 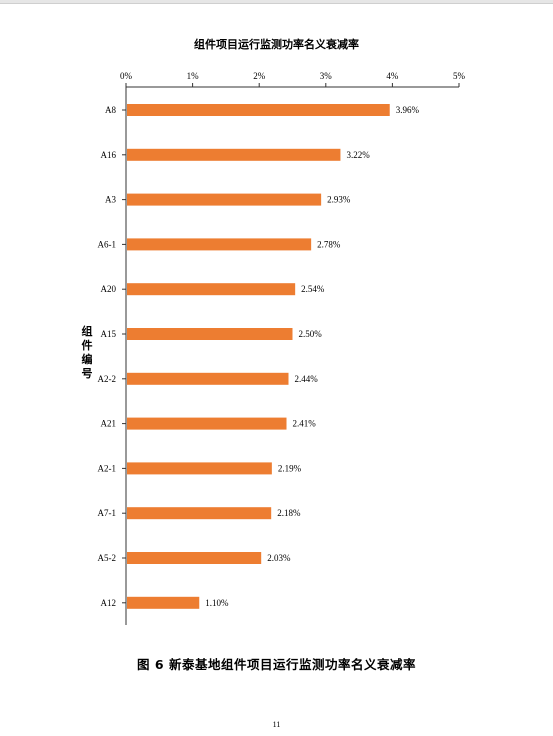 I want to click on data-label: 2.03%, so click(x=279, y=558).